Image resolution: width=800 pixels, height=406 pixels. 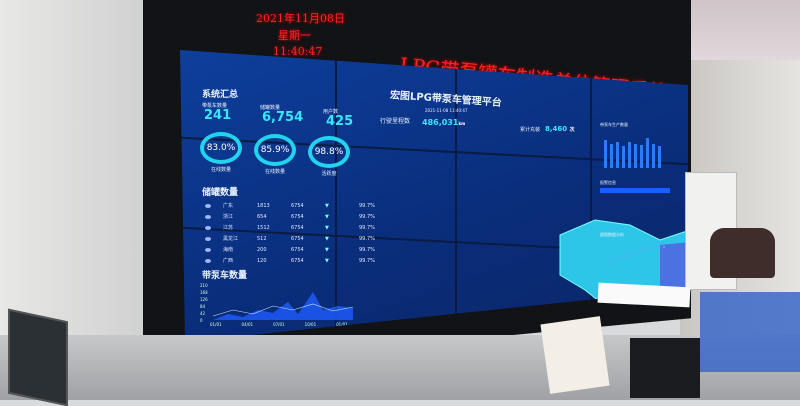 I want to click on stat-value: 241, so click(x=218, y=115).